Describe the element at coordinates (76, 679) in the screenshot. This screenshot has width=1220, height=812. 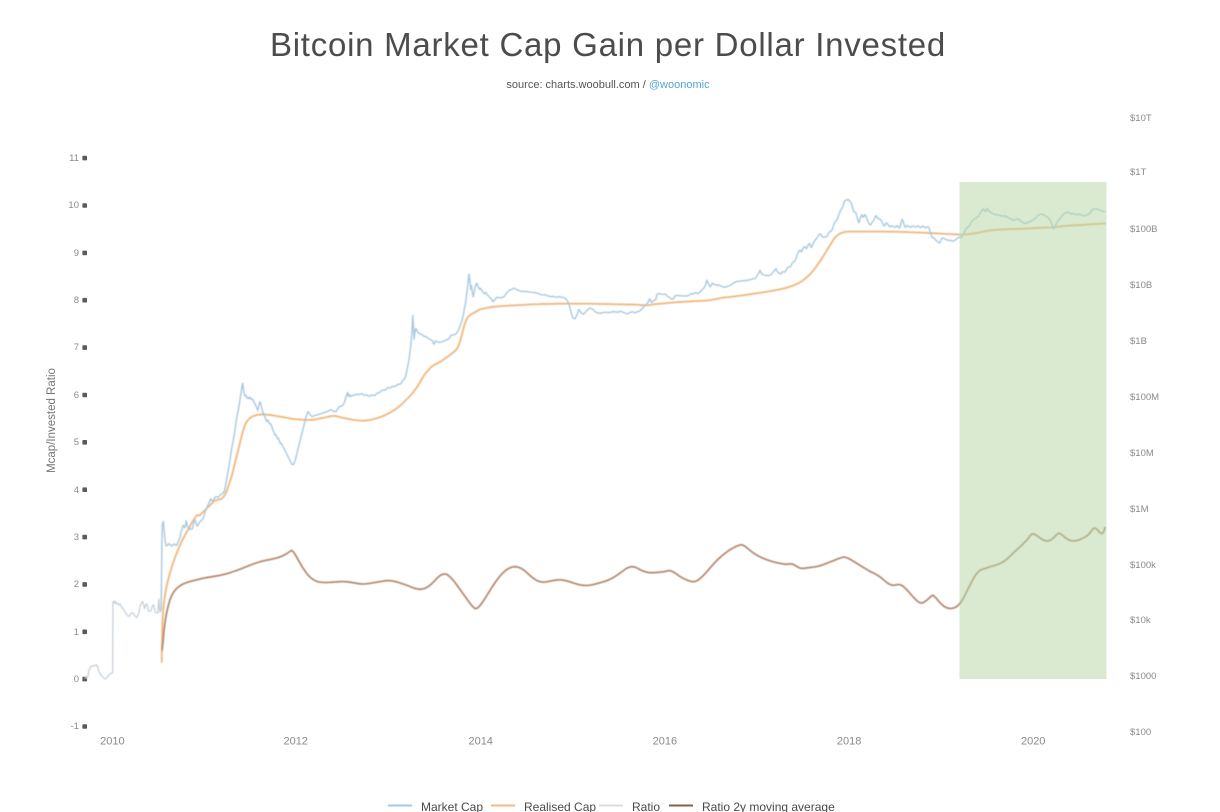
I see `svg-text: 0` at that location.